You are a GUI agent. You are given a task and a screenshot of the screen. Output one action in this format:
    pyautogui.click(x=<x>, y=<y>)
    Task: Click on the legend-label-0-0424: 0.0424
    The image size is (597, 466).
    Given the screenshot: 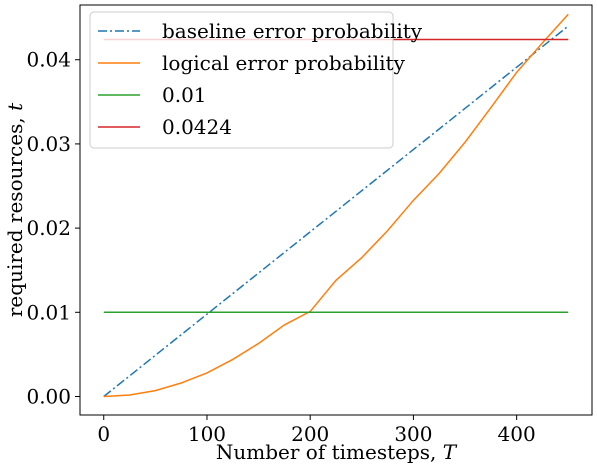 What is the action you would take?
    pyautogui.click(x=197, y=127)
    